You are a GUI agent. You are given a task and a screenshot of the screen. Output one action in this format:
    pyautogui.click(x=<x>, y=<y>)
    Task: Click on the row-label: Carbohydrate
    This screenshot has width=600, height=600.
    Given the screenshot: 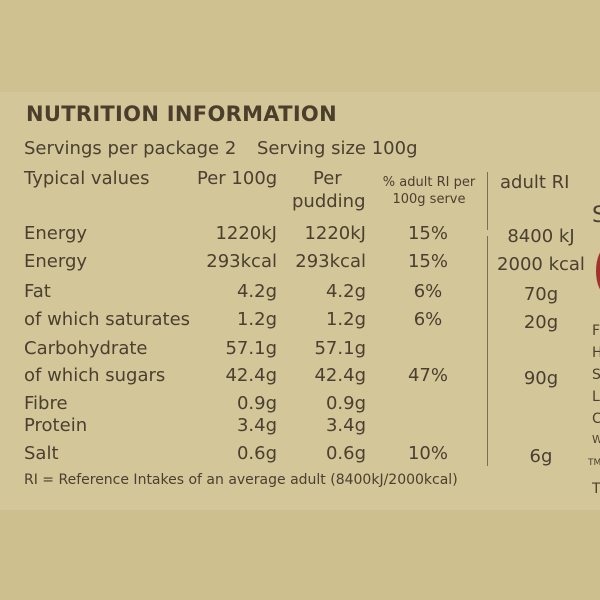 What is the action you would take?
    pyautogui.click(x=86, y=348)
    